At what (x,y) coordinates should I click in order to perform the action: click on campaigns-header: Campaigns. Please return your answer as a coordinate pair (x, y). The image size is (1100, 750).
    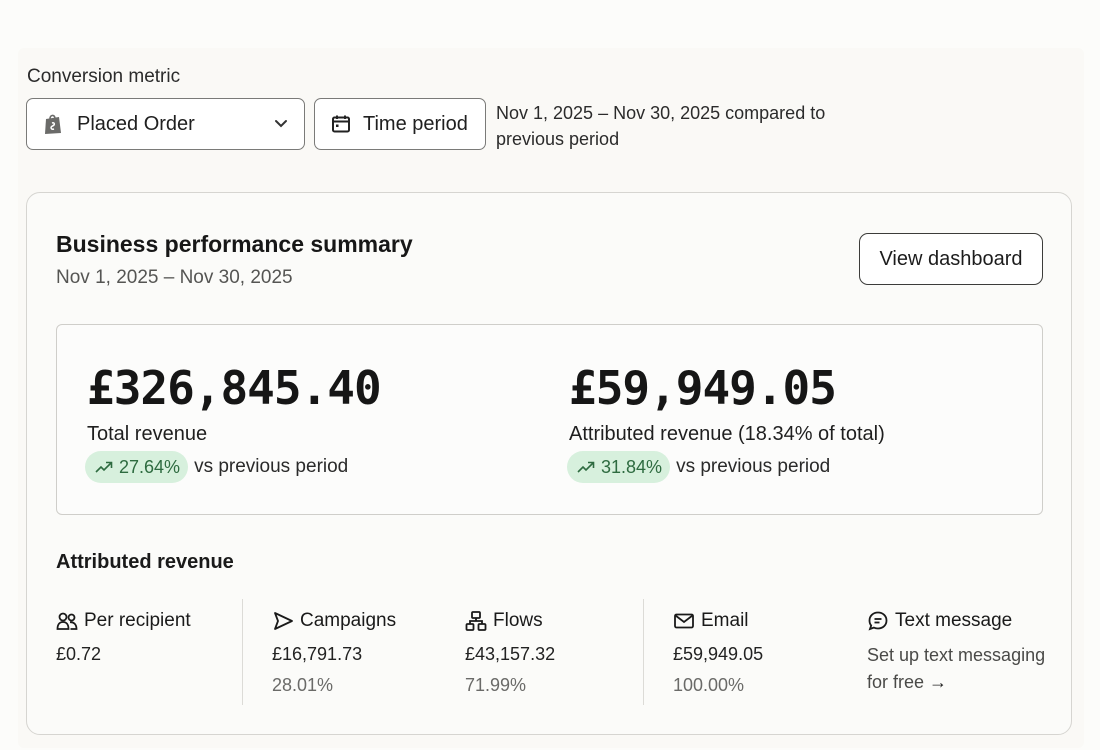
    Looking at the image, I should click on (334, 621).